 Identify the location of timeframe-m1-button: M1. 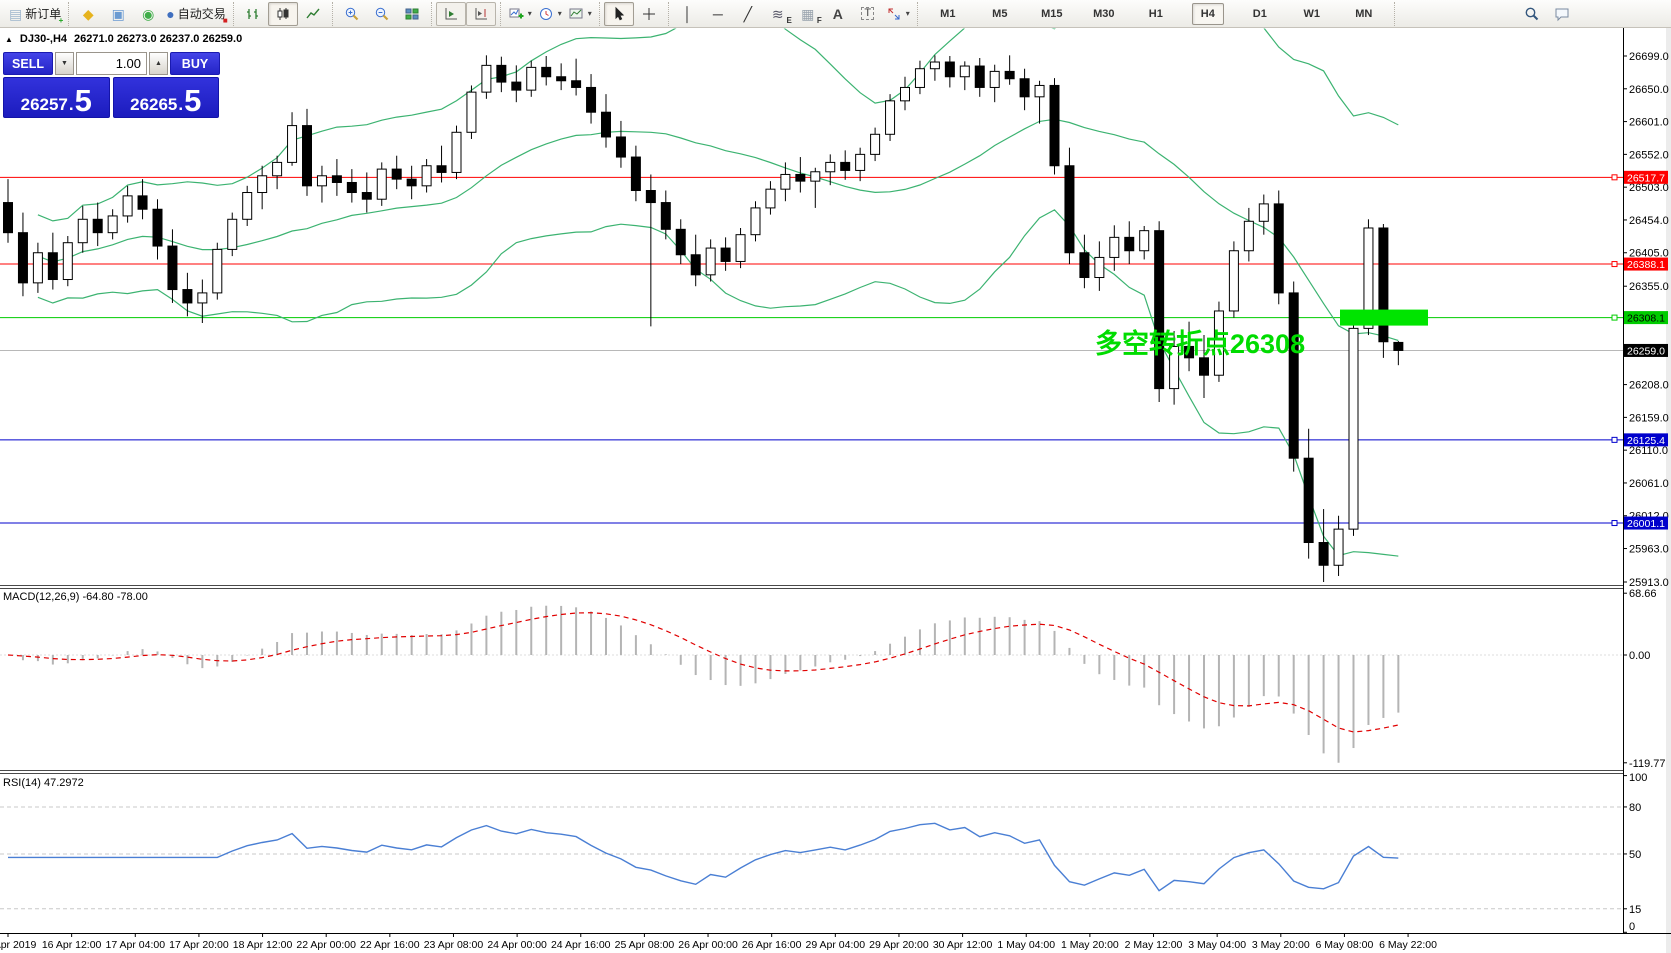
(948, 13).